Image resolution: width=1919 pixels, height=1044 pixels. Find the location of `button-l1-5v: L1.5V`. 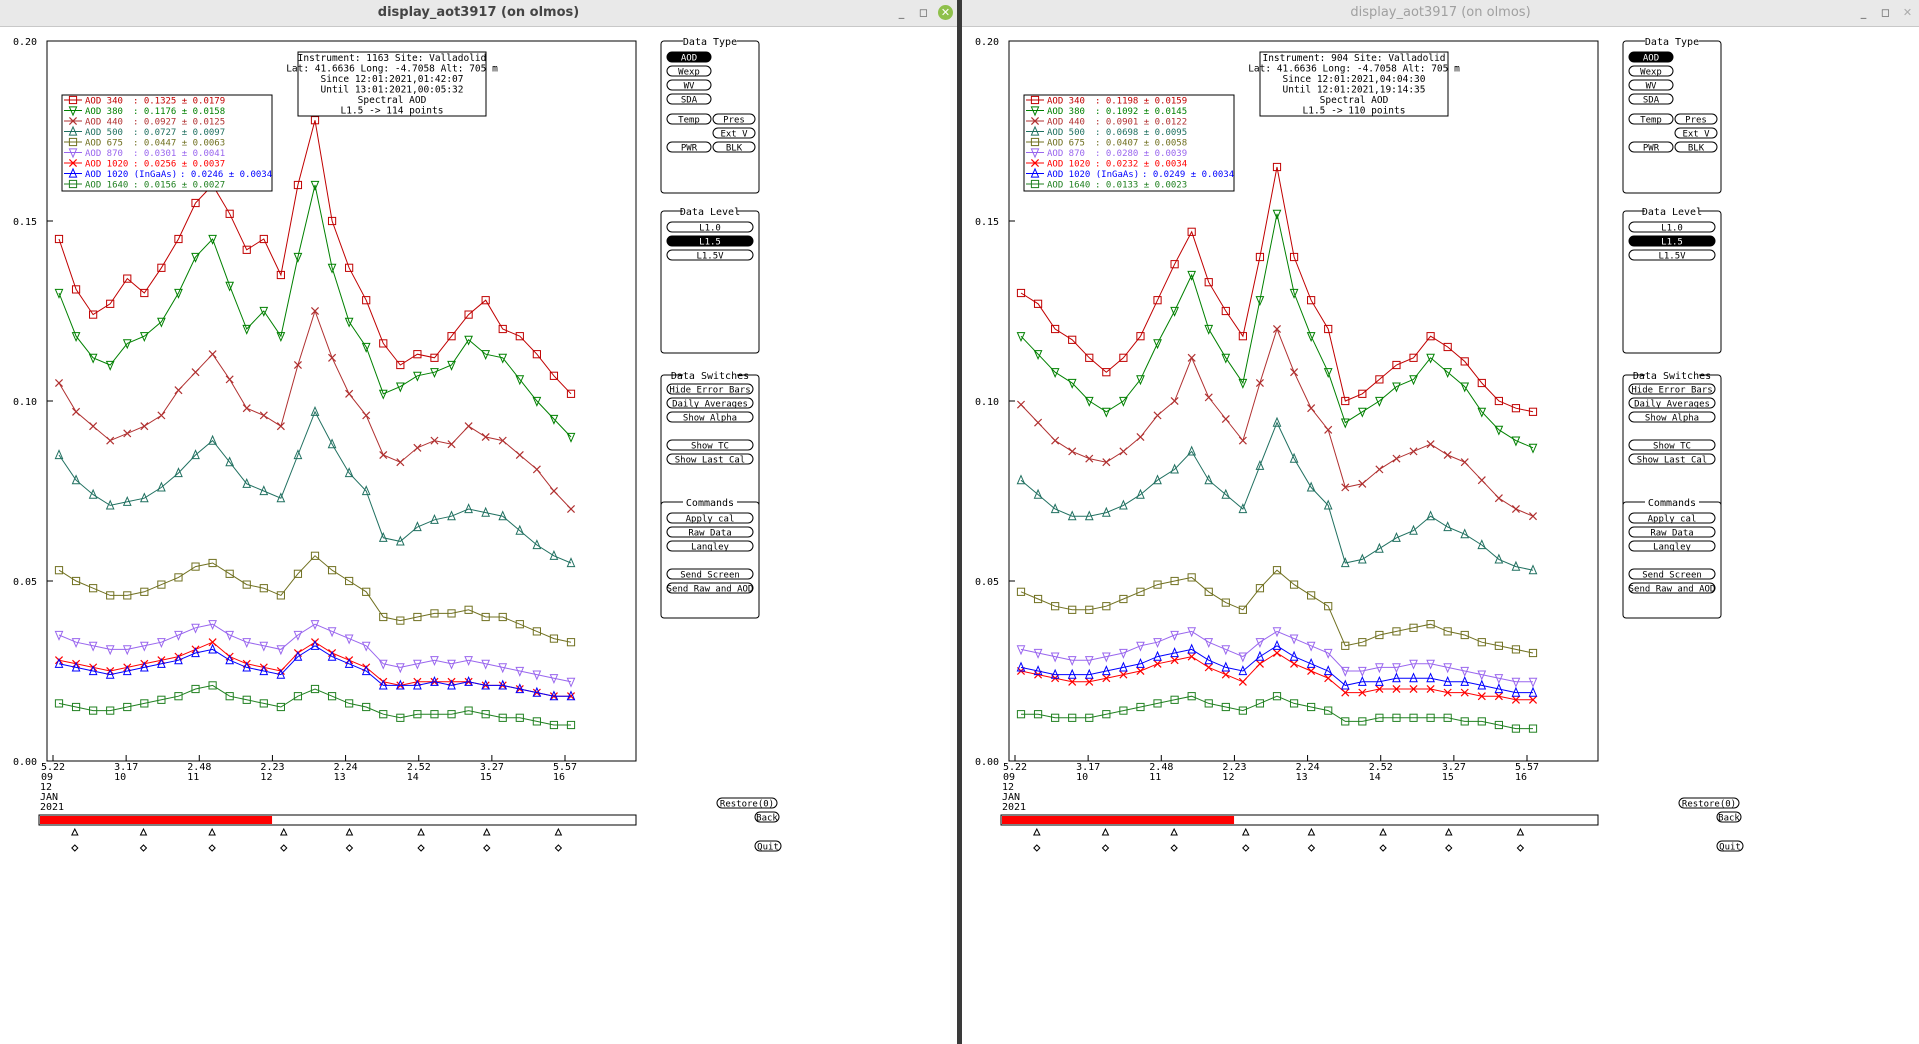

button-l1-5v: L1.5V is located at coordinates (710, 255).